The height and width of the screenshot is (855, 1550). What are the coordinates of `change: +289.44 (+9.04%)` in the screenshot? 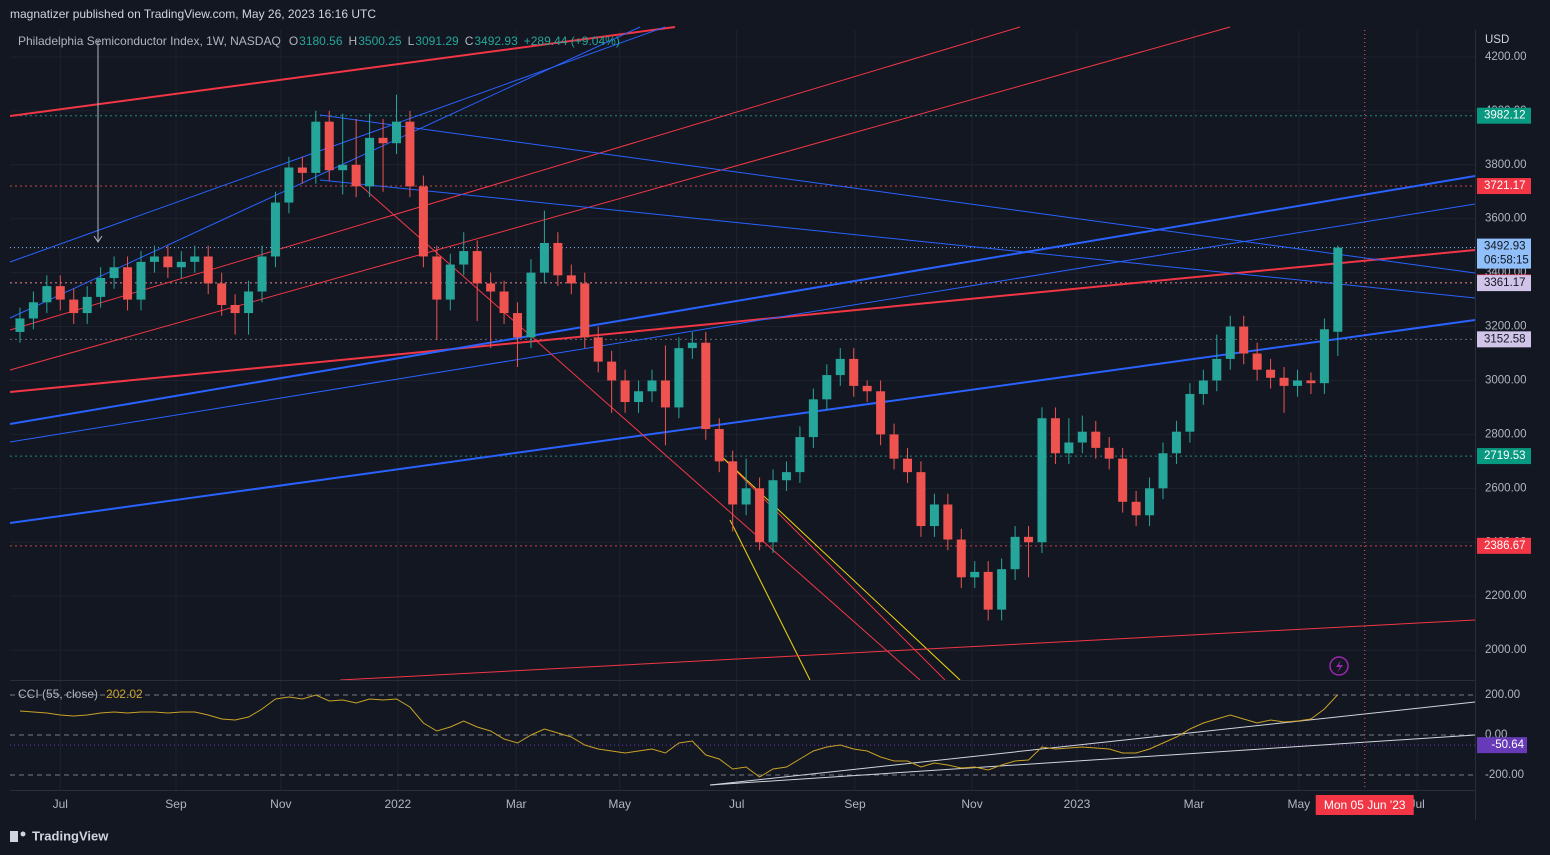 It's located at (572, 41).